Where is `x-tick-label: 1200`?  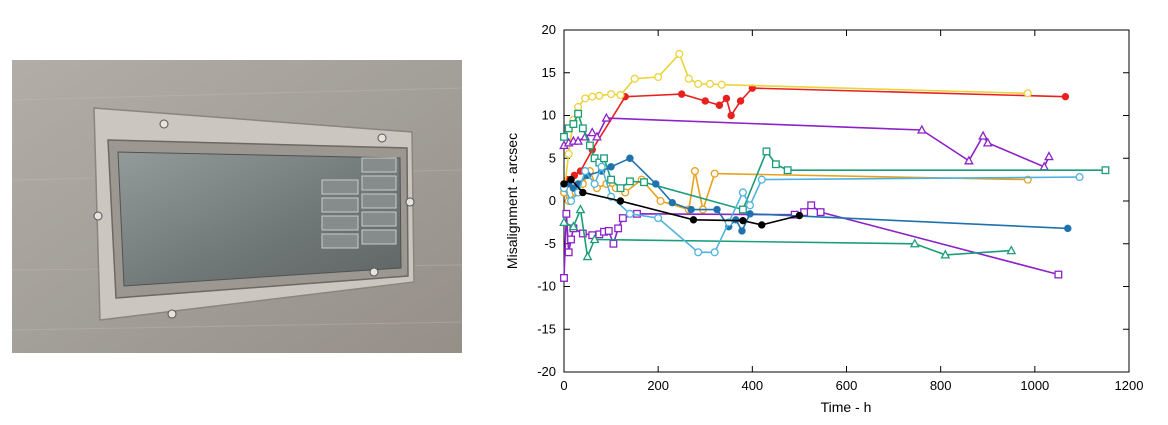 x-tick-label: 1200 is located at coordinates (1129, 385).